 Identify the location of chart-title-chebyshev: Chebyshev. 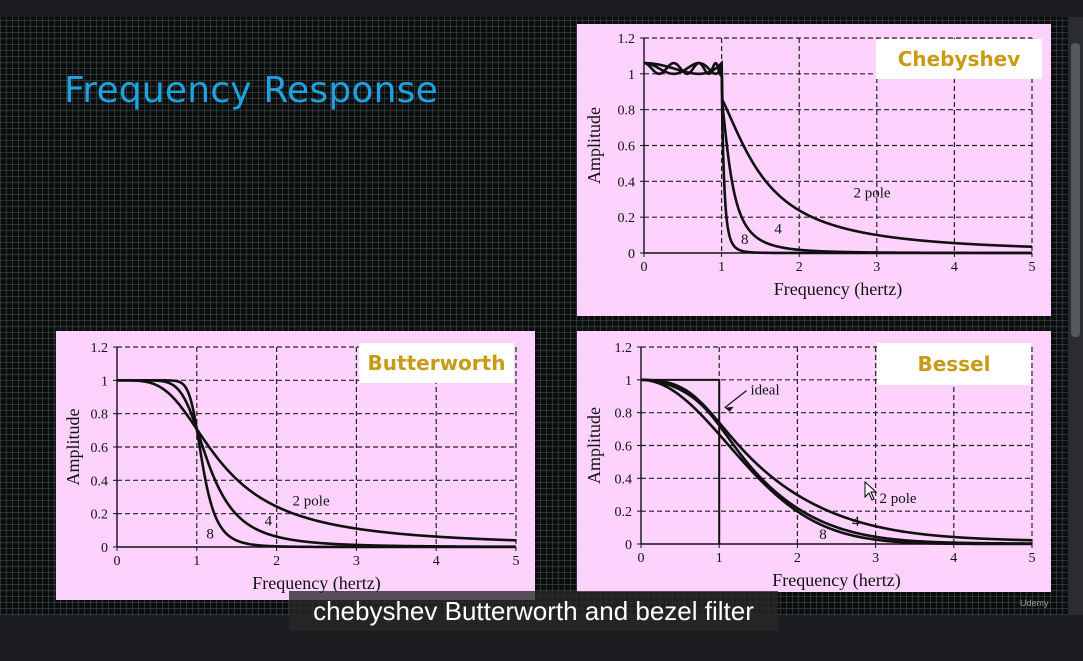
(959, 59).